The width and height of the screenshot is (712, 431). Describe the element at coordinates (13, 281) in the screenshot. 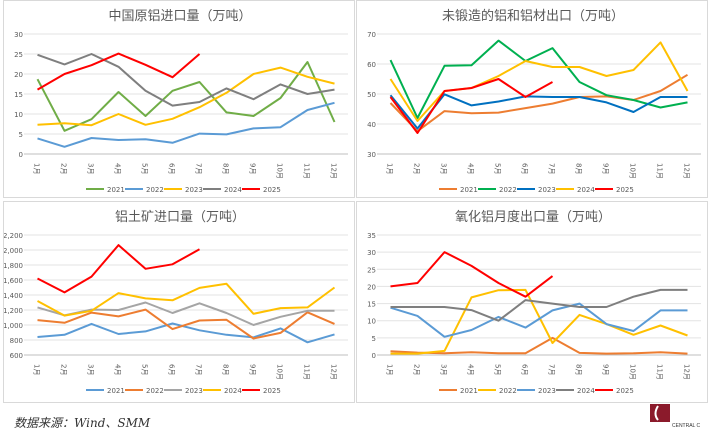

I see `y-tick-label: 1,600` at that location.